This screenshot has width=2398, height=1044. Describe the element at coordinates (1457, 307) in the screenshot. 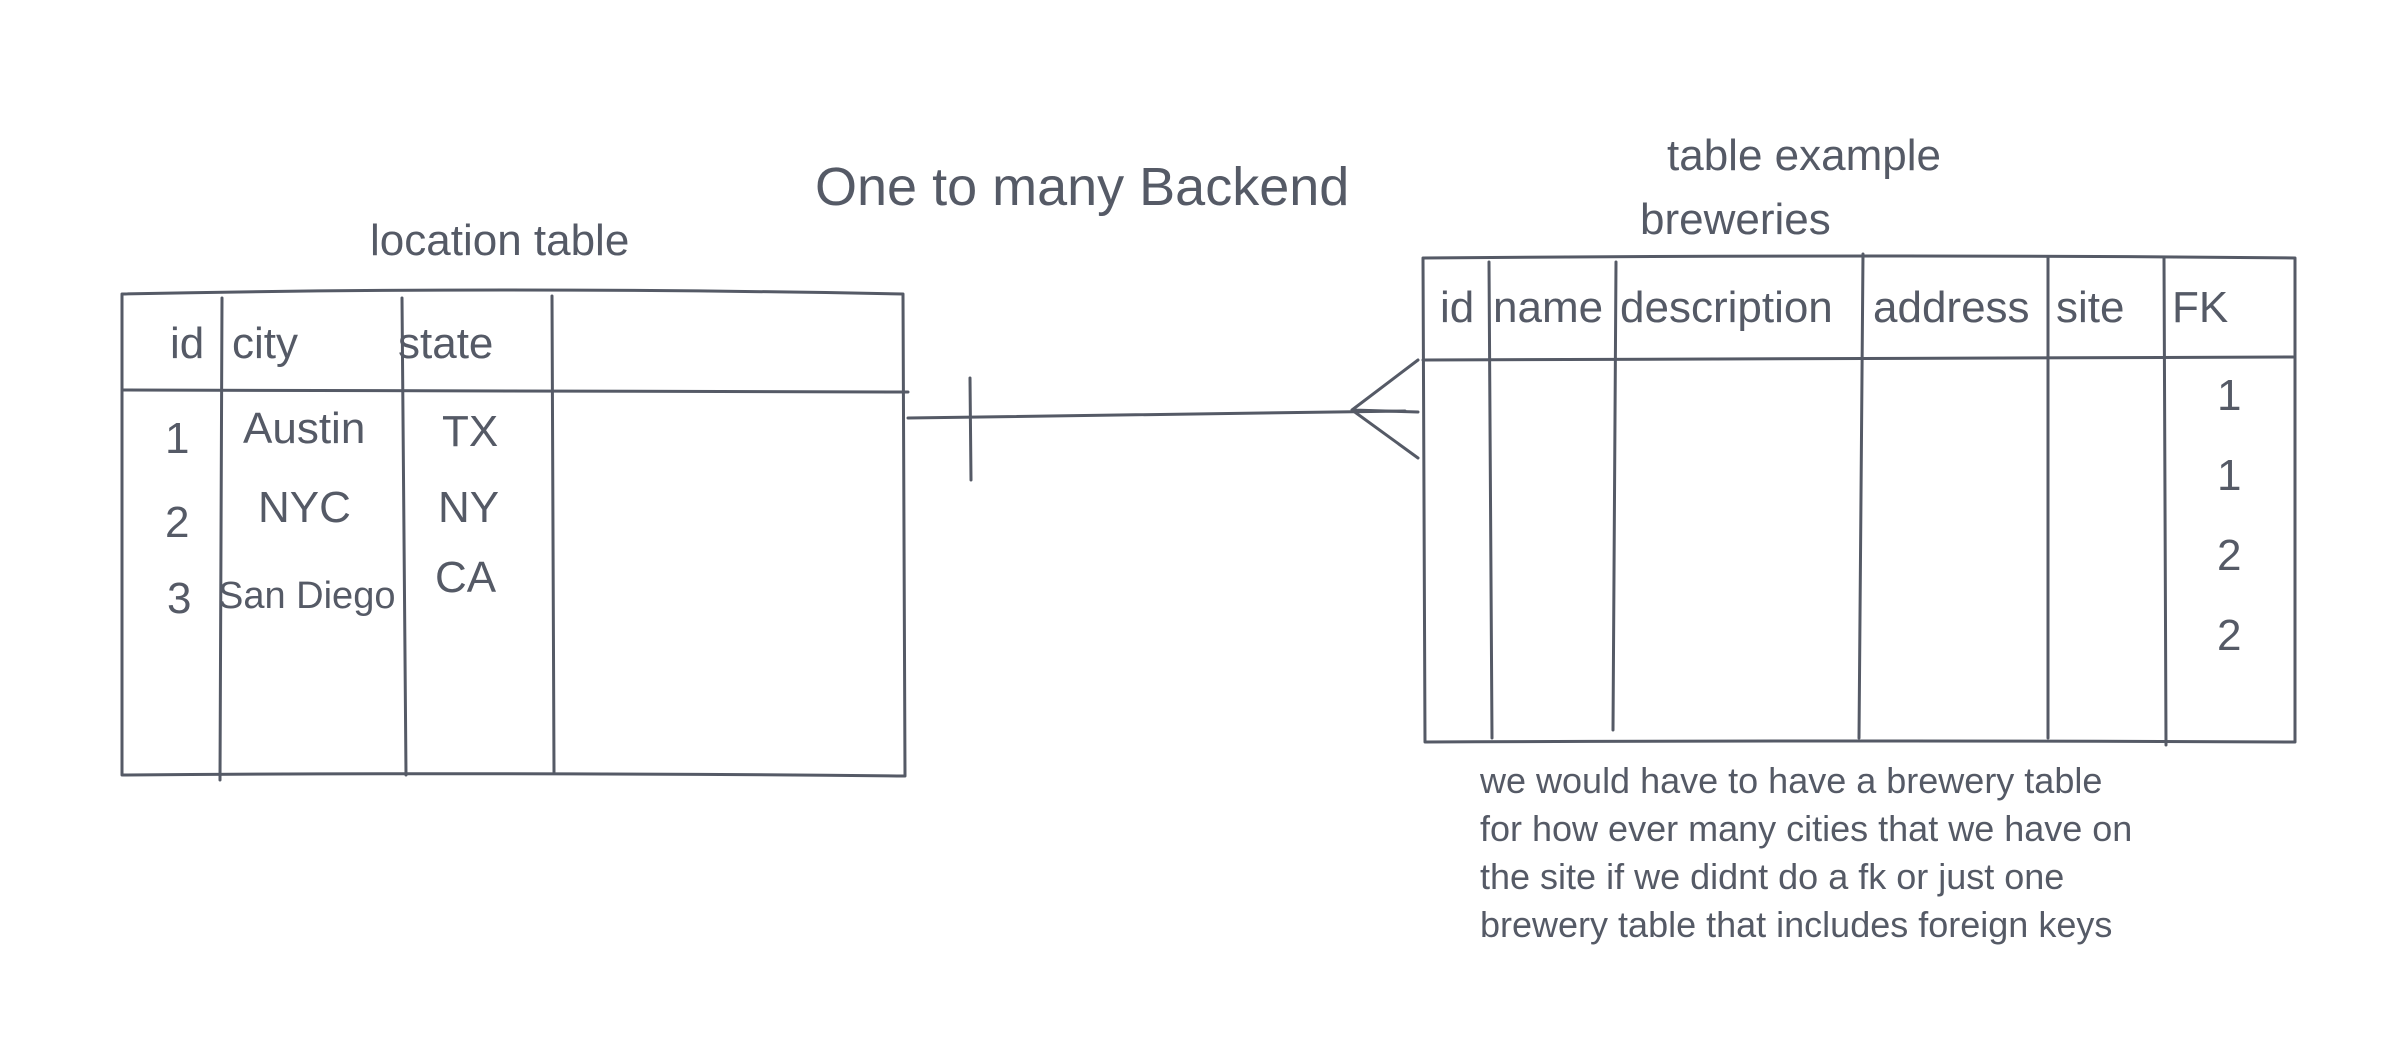

I see `breweries-header-id: id` at that location.